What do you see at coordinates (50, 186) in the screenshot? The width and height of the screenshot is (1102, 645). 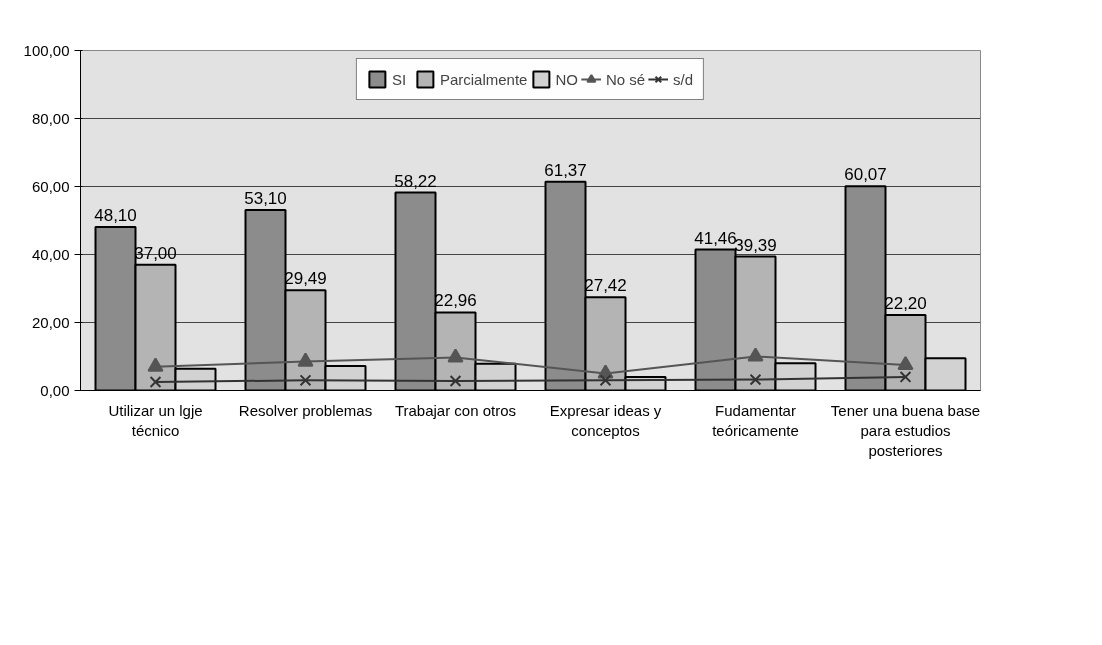 I see `y-tick-label: 60,00` at bounding box center [50, 186].